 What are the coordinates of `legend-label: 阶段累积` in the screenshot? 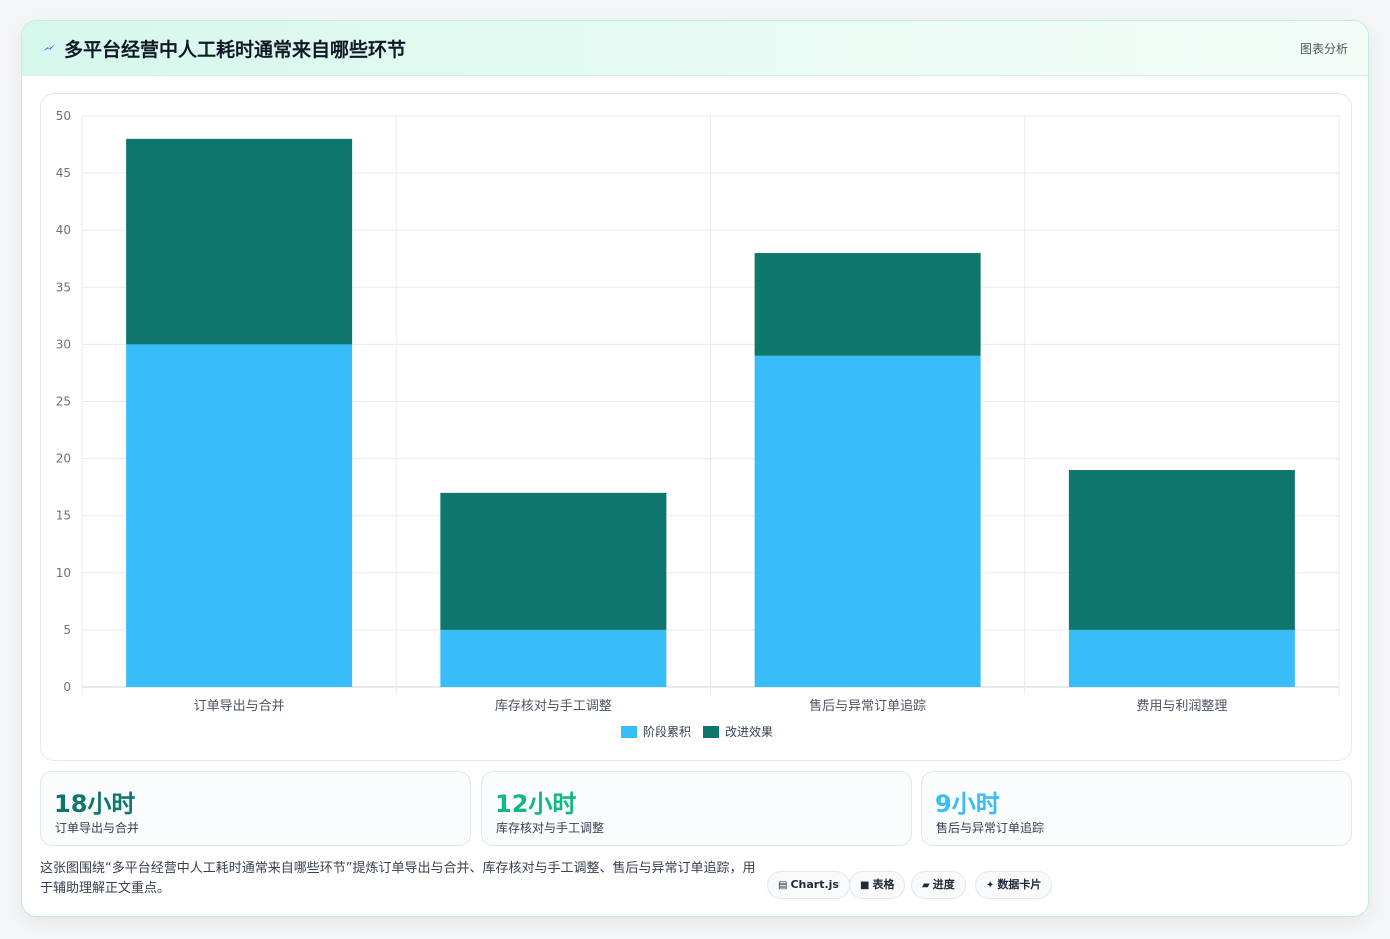 It's located at (667, 731).